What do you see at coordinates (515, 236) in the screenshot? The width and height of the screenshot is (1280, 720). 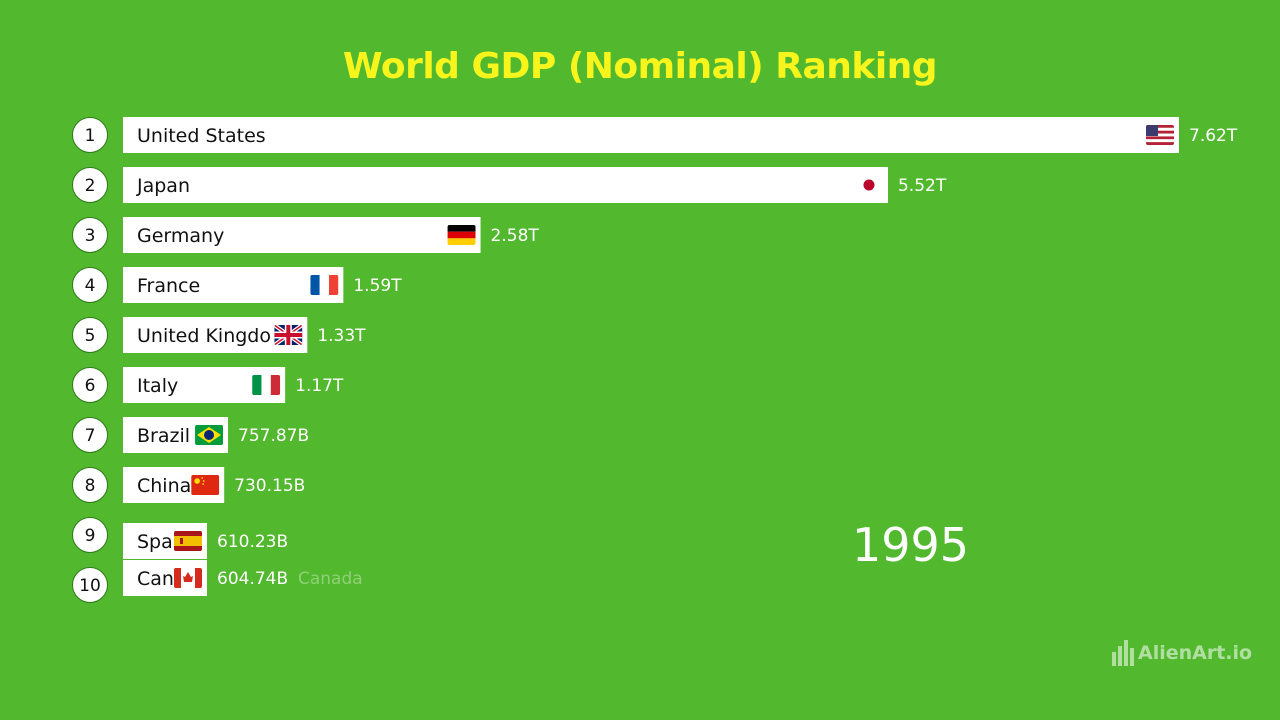 I see `value-label: 2.58T` at bounding box center [515, 236].